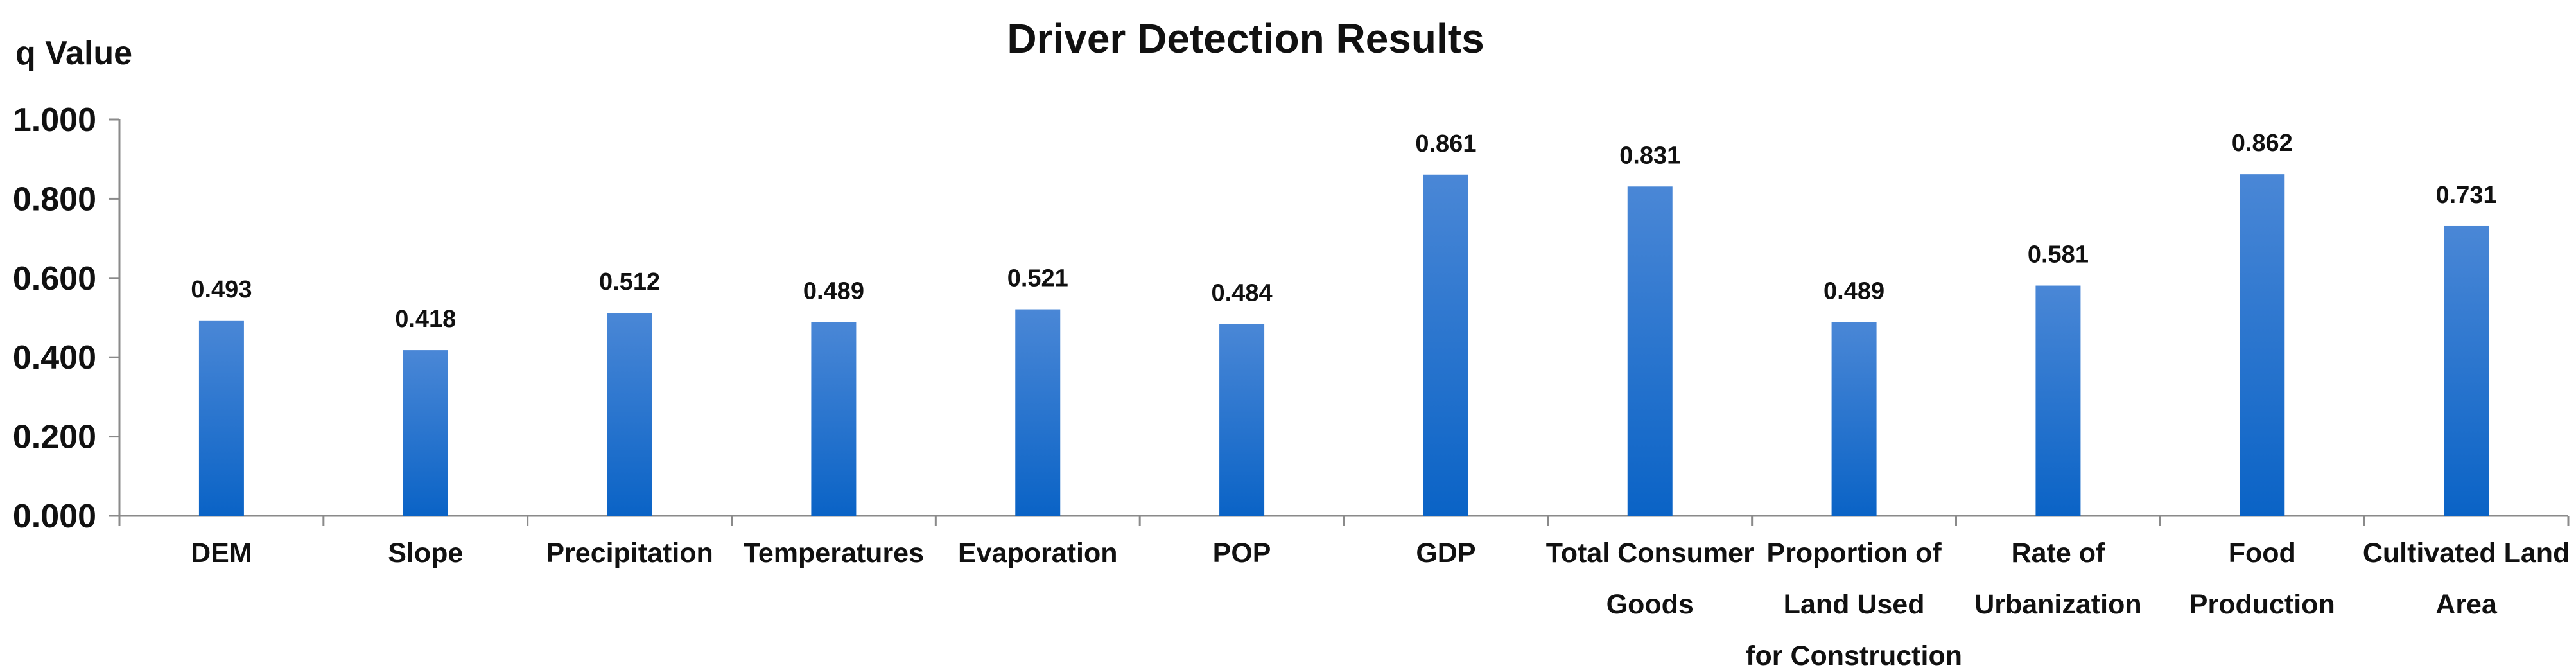  I want to click on y-axis-label: q Value, so click(73, 53).